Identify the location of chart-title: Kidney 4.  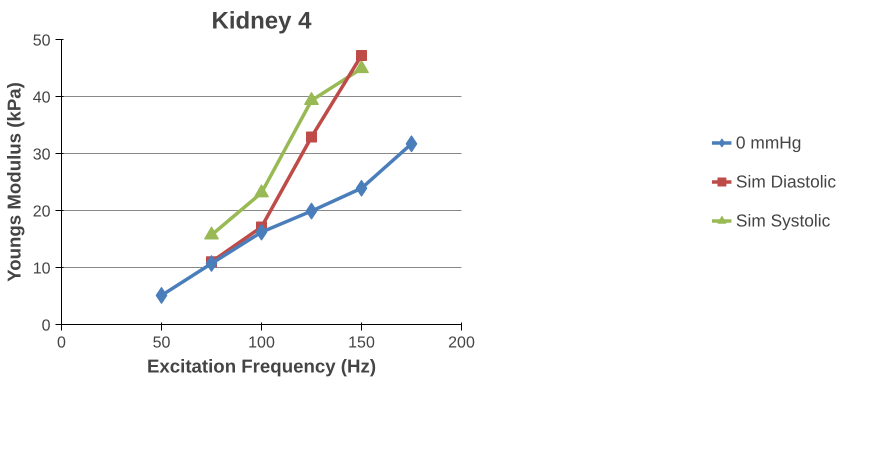
(261, 21).